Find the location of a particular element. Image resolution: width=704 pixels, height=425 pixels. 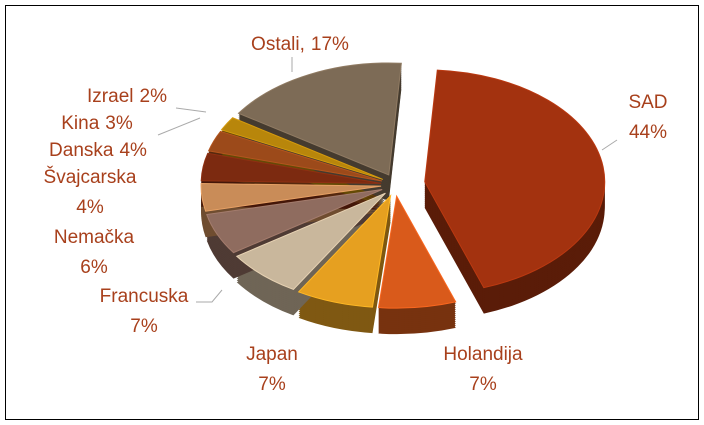

data-label: Nemačka 6% is located at coordinates (94, 252).